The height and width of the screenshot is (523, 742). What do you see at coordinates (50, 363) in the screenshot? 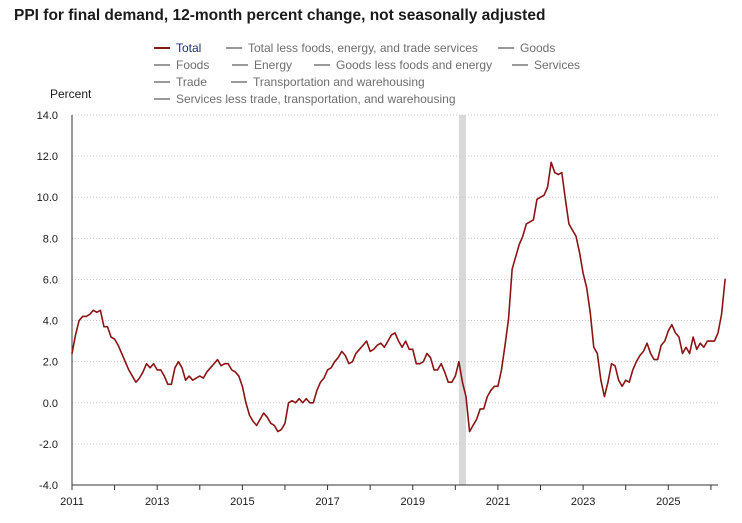
I see `y-tick-label: 2.0` at bounding box center [50, 363].